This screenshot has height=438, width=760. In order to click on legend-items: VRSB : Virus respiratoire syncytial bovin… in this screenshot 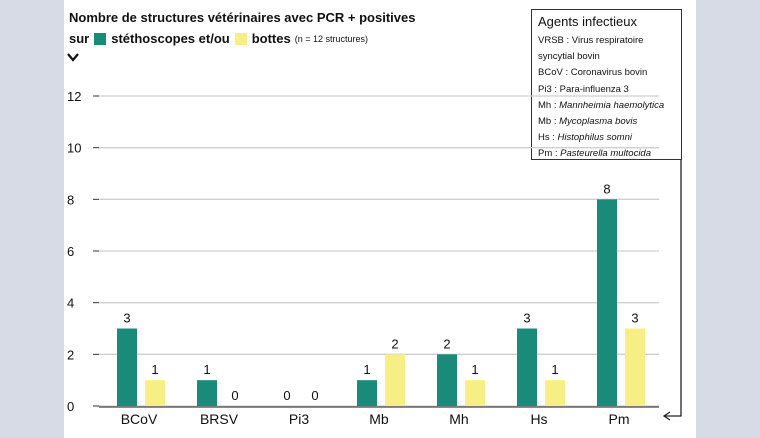, I will do `click(606, 98)`.